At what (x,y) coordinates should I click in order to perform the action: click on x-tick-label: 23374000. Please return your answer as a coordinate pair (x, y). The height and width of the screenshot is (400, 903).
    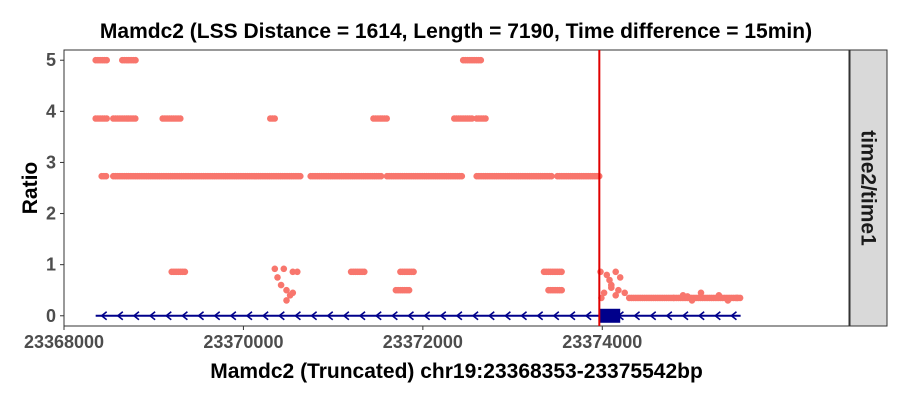
    Looking at the image, I should click on (602, 342).